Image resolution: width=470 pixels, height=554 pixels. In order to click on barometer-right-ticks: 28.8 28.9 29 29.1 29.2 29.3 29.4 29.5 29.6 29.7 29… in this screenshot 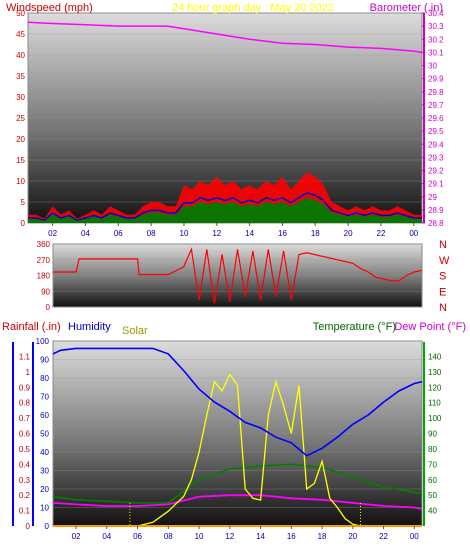, I will do `click(433, 118)`.